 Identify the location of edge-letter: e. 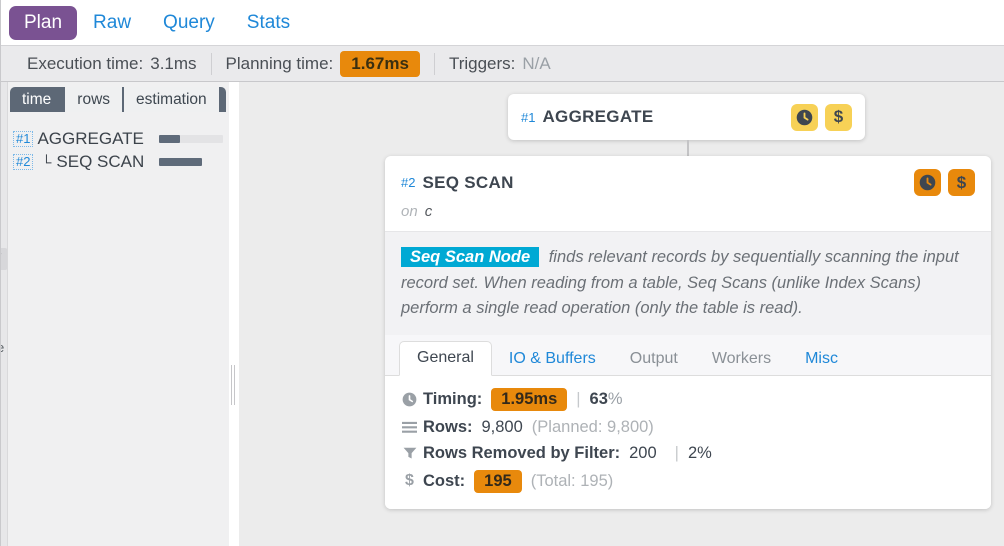
(2, 347).